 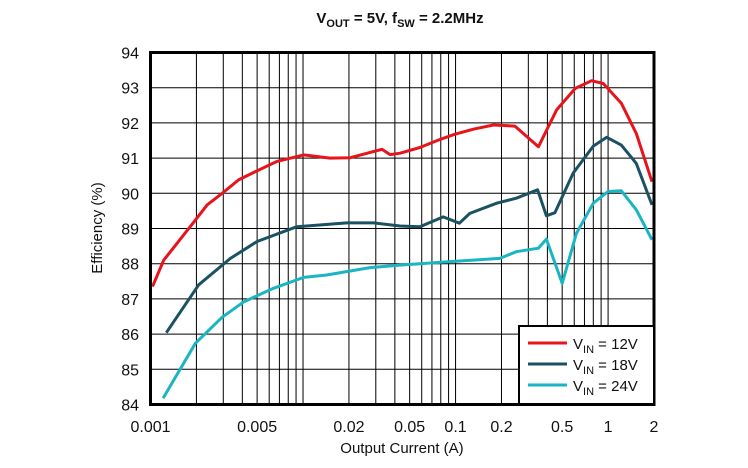 I want to click on y-tick-label: 91, so click(x=130, y=159).